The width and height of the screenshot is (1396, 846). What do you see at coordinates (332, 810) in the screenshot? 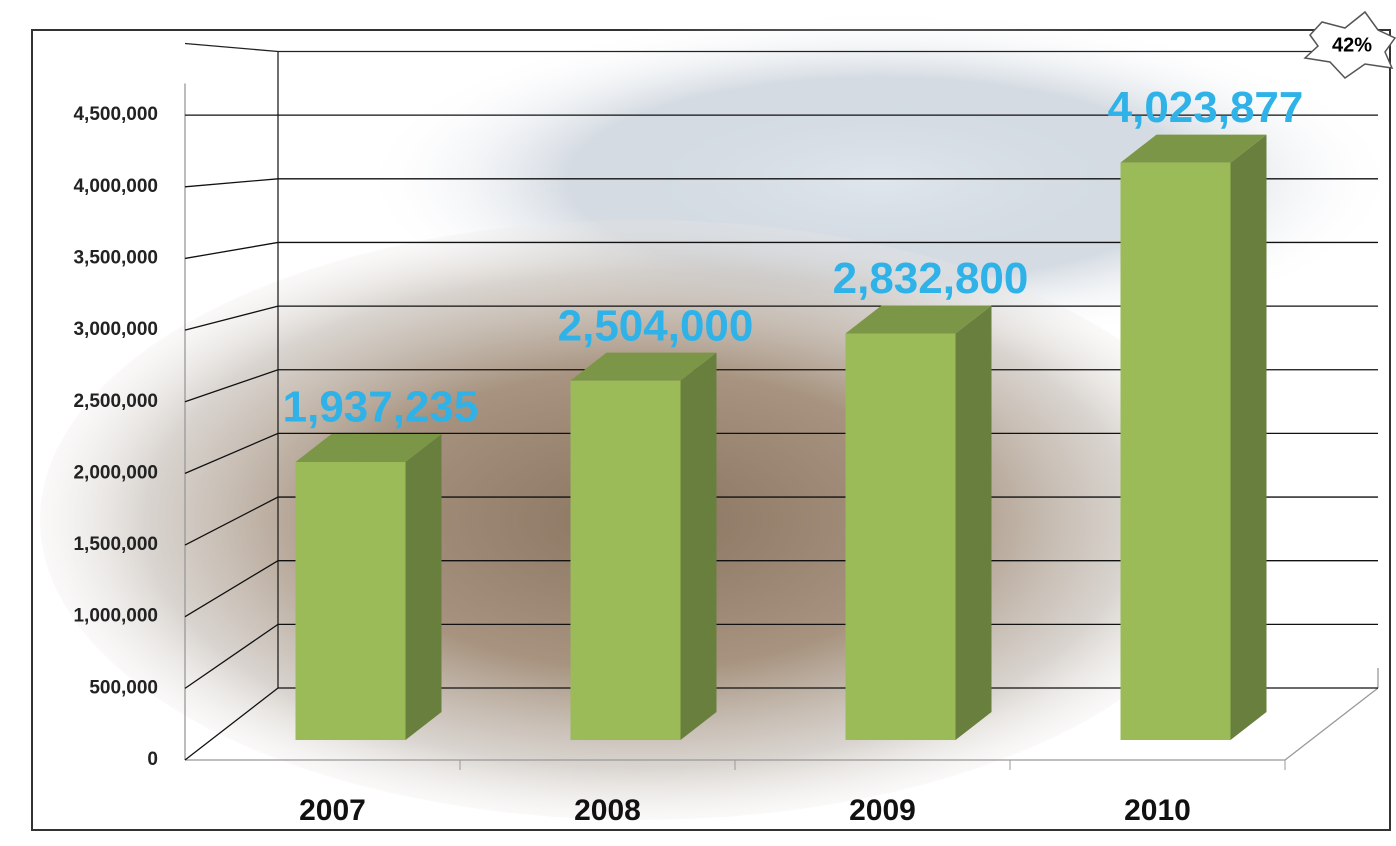
I see `x-tick-label: 2007` at bounding box center [332, 810].